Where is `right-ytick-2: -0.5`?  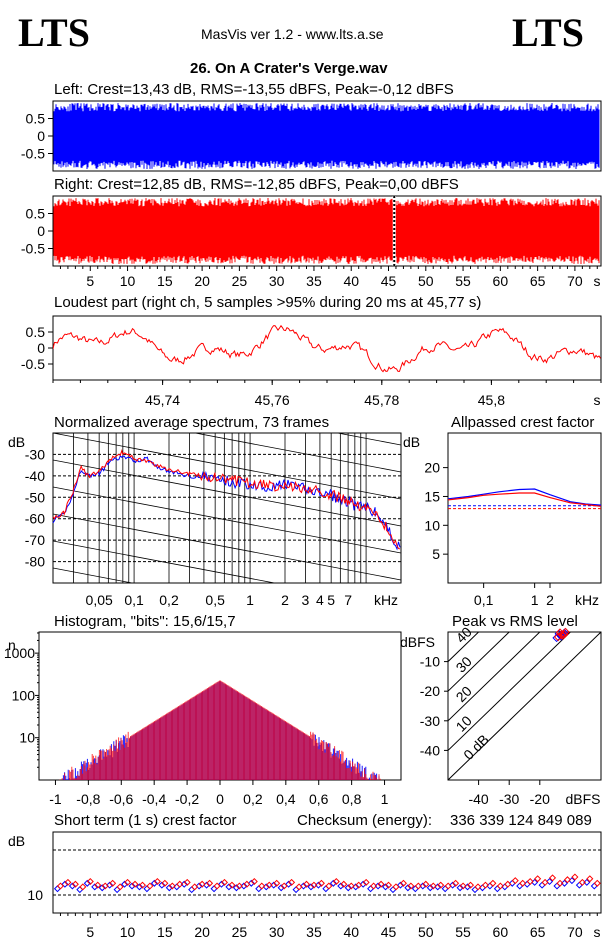
right-ytick-2: -0.5 is located at coordinates (33, 249).